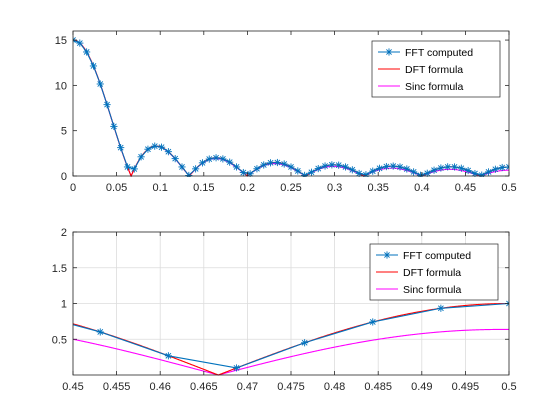 The width and height of the screenshot is (560, 420). I want to click on y-tick-label: 2, so click(64, 233).